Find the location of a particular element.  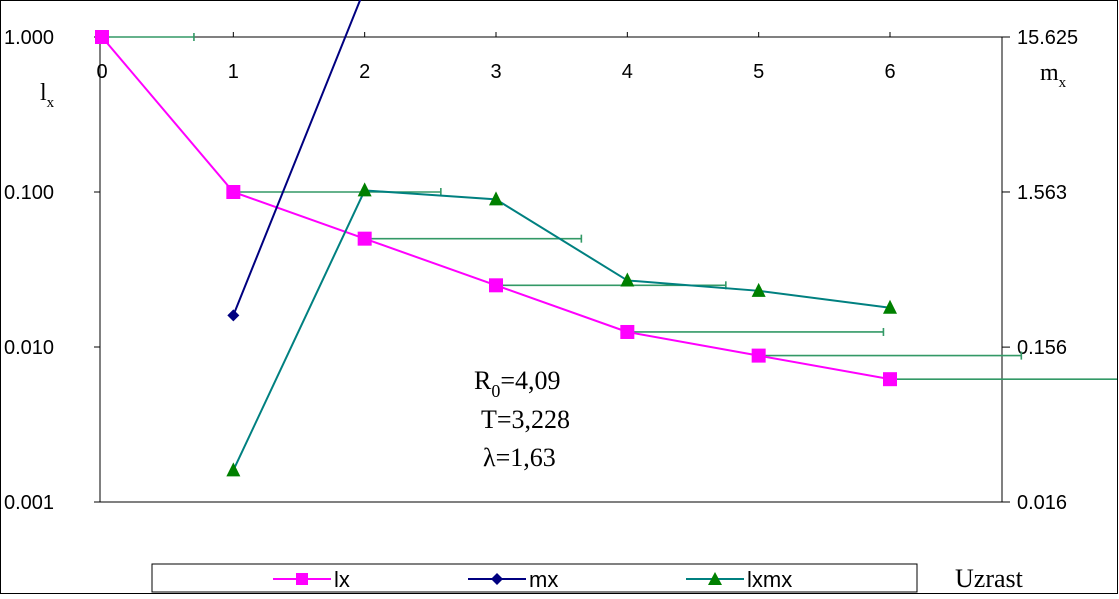

right-tick-label: 0.016 is located at coordinates (1042, 503).